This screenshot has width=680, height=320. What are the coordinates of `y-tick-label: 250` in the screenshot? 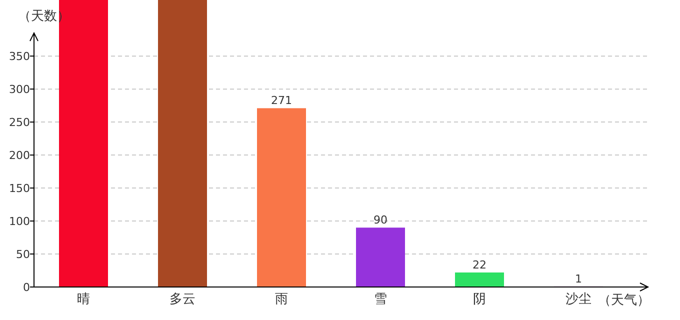 It's located at (19, 123).